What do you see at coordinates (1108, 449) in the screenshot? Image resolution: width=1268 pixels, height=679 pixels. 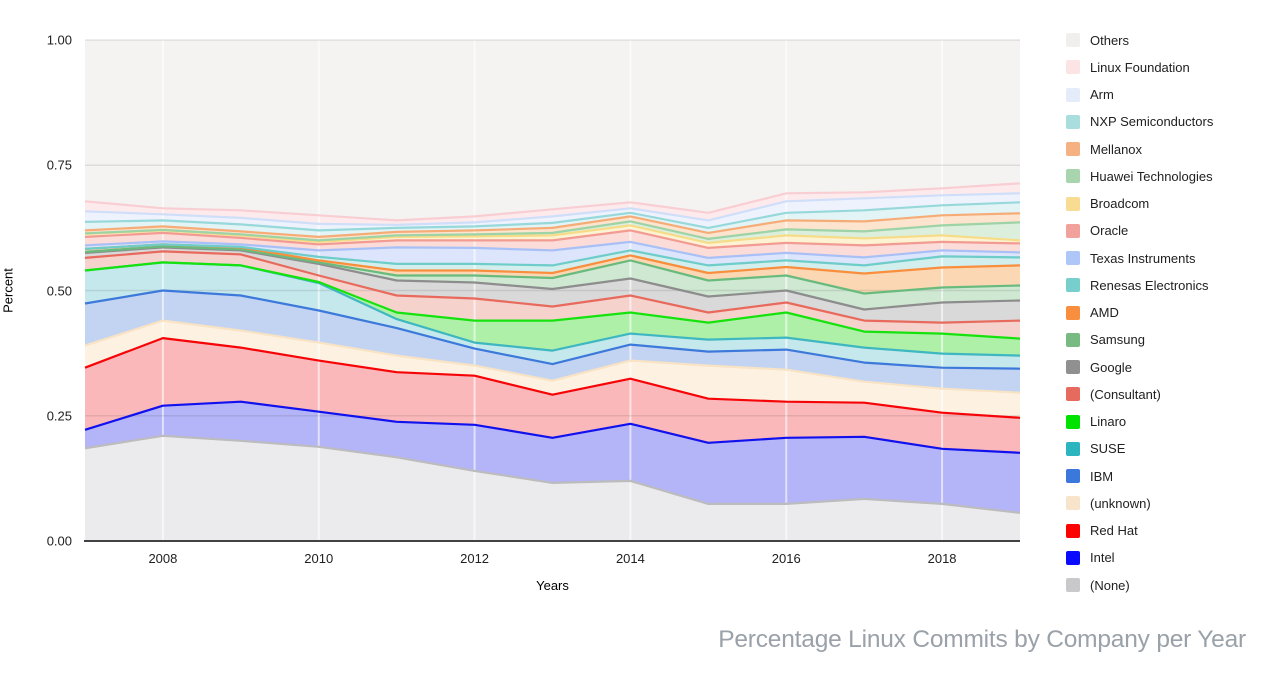 I see `legend-label: SUSE` at bounding box center [1108, 449].